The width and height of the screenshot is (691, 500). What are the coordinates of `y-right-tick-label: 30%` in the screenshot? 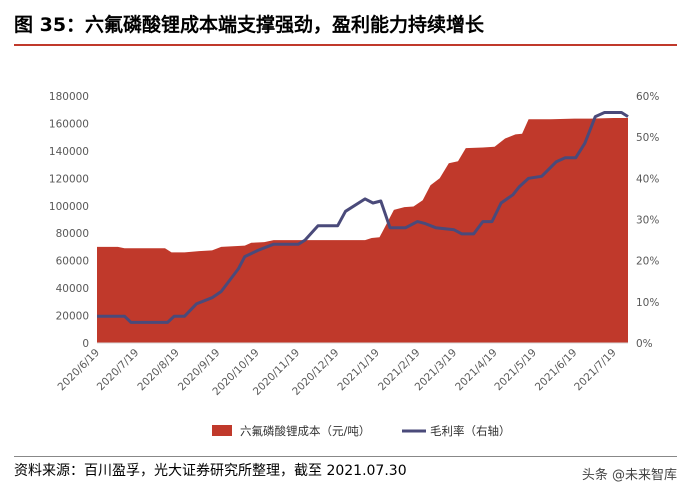 It's located at (647, 221).